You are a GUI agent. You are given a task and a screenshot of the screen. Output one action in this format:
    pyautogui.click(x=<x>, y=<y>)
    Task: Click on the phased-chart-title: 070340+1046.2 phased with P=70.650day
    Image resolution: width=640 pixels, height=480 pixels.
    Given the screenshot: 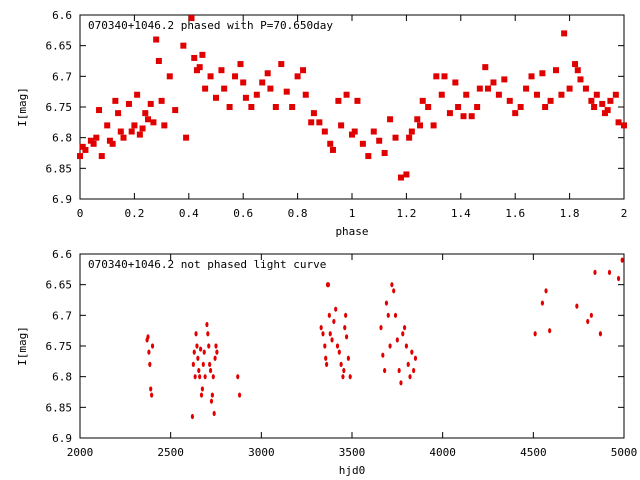 What is the action you would take?
    pyautogui.click(x=210, y=25)
    